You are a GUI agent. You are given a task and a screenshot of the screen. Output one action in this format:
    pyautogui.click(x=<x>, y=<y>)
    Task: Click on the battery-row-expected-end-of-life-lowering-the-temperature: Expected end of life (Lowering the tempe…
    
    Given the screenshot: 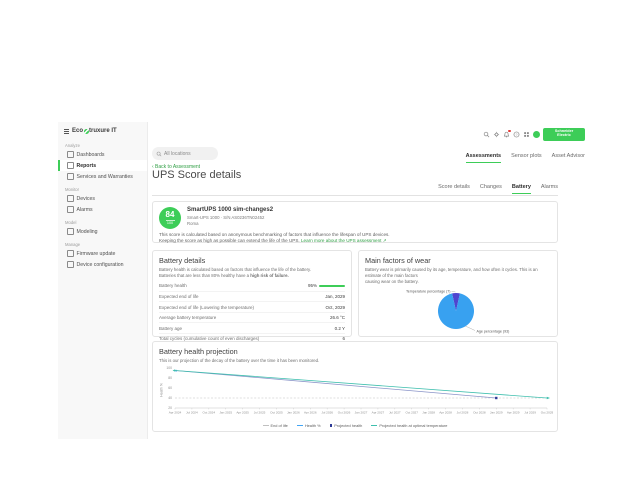 What is the action you would take?
    pyautogui.click(x=252, y=306)
    